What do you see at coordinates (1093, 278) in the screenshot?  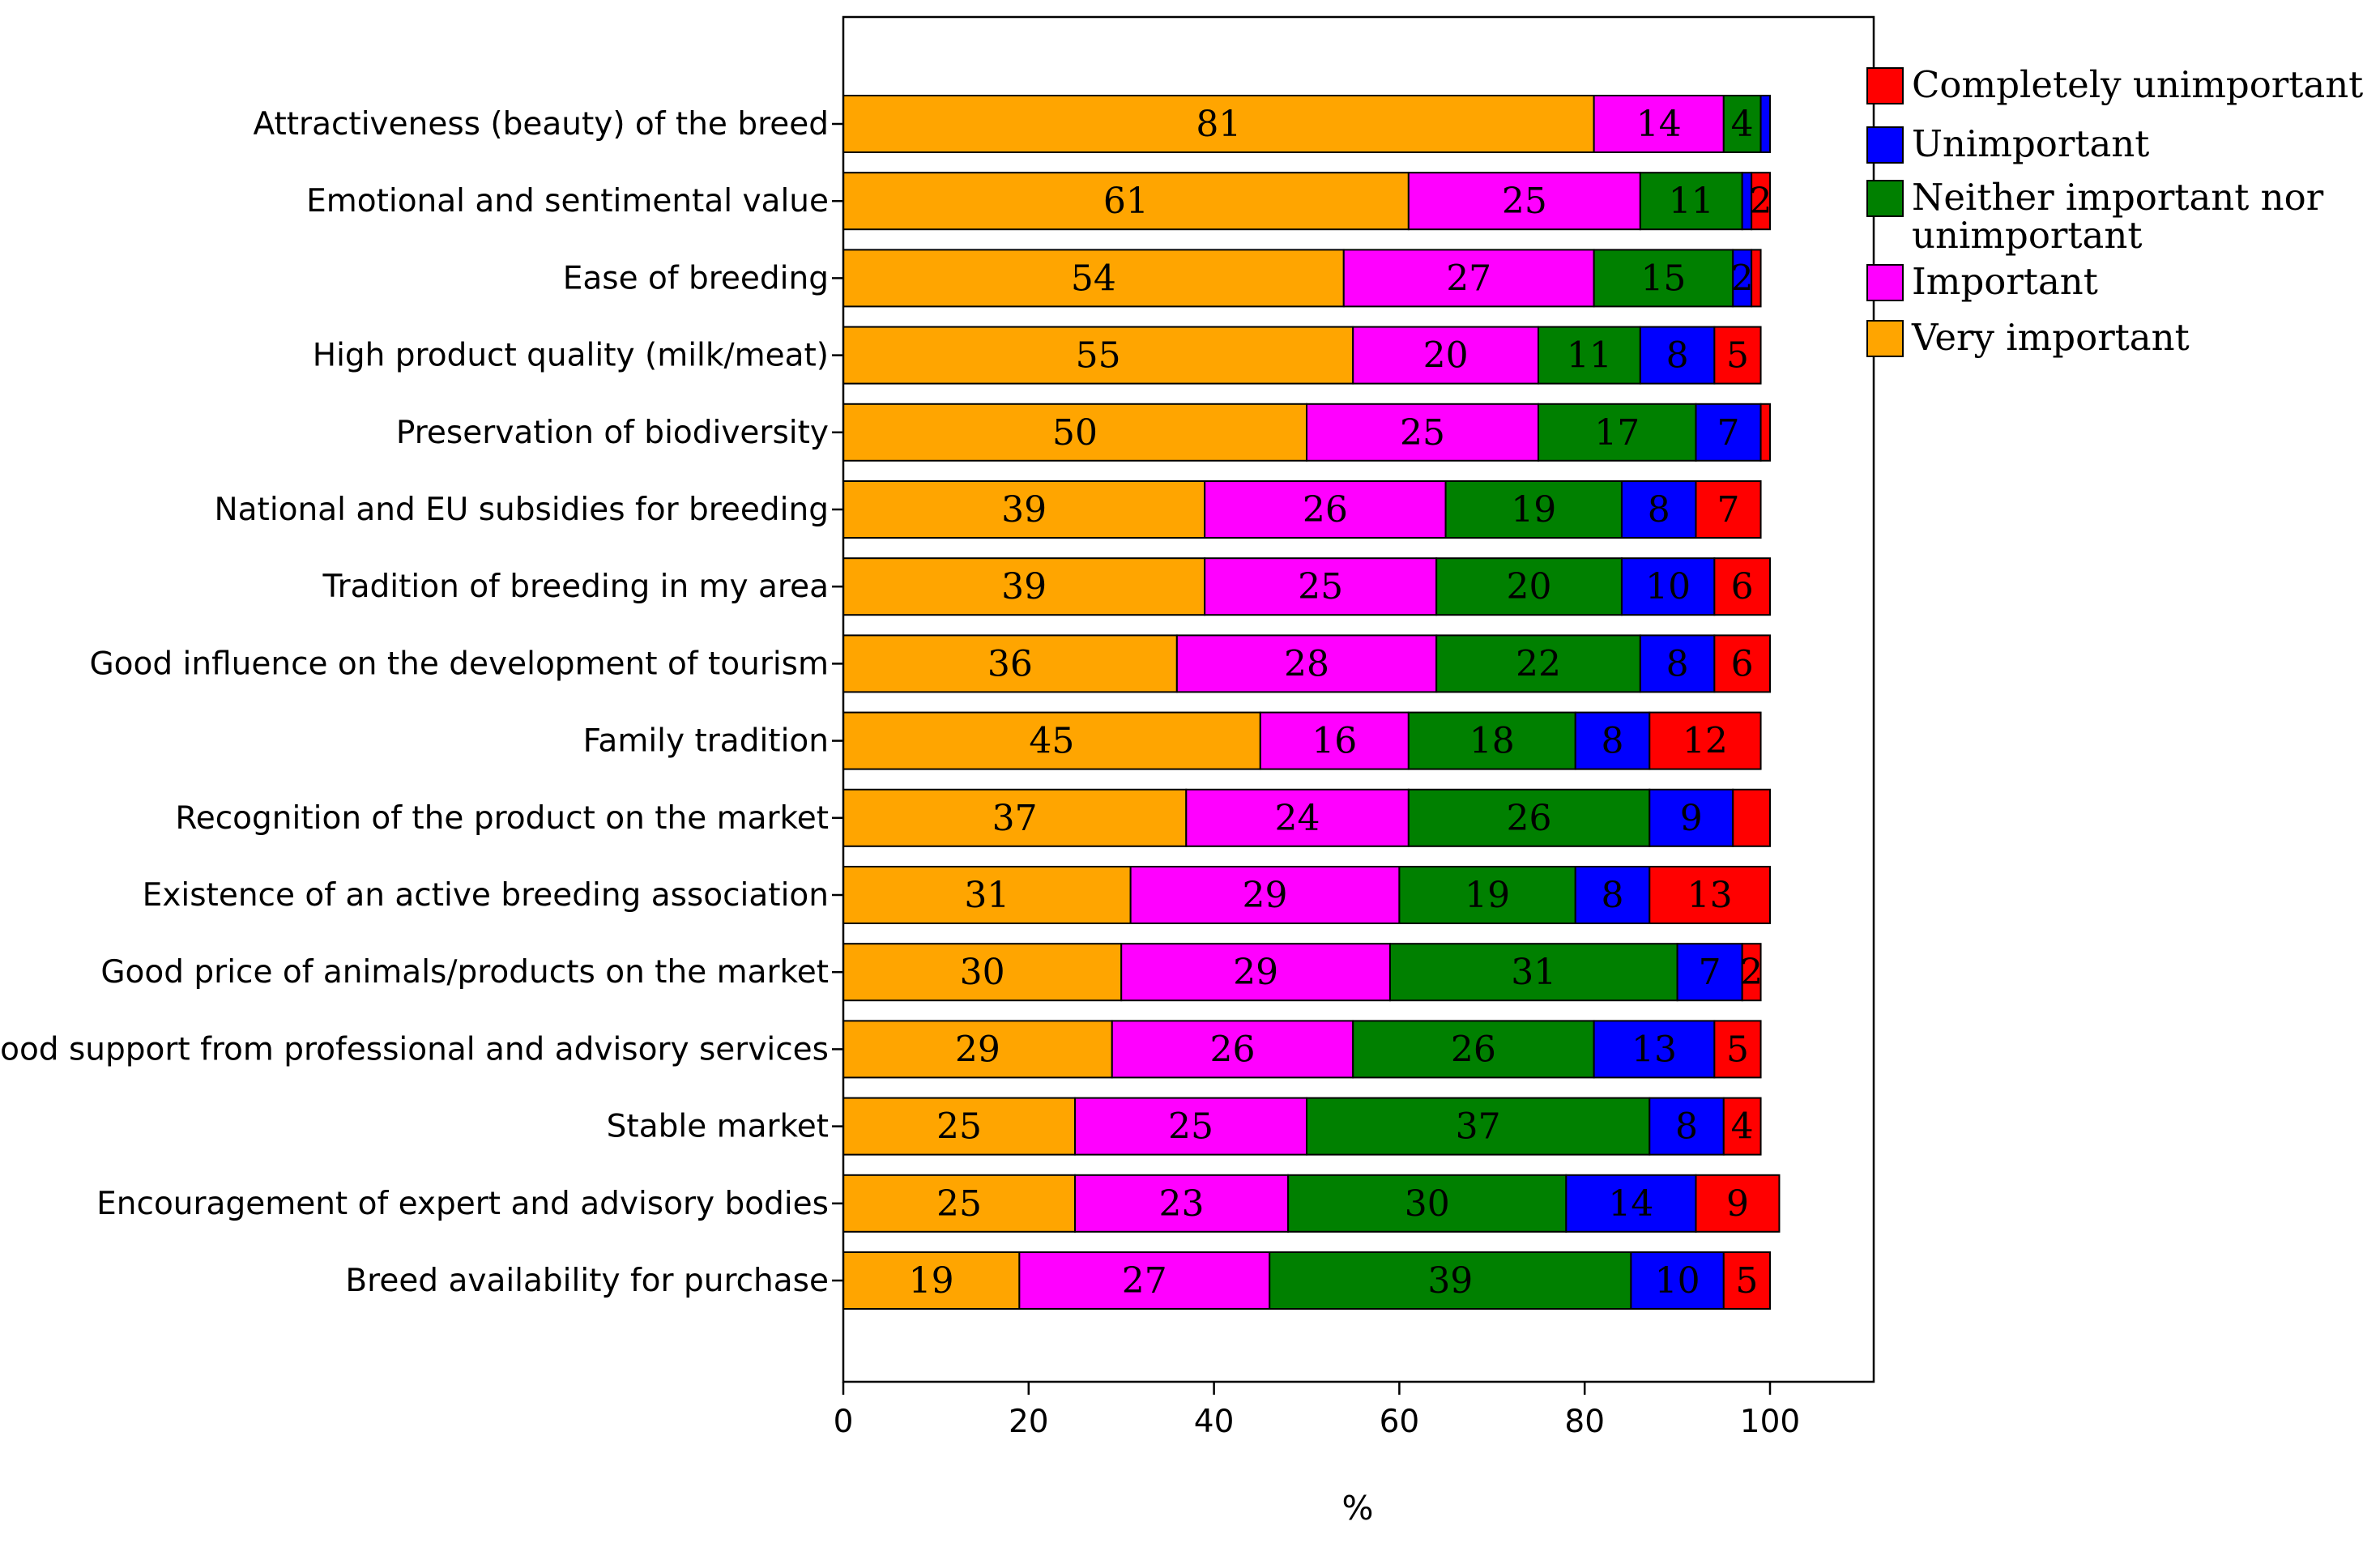 I see `data-label: 54` at bounding box center [1093, 278].